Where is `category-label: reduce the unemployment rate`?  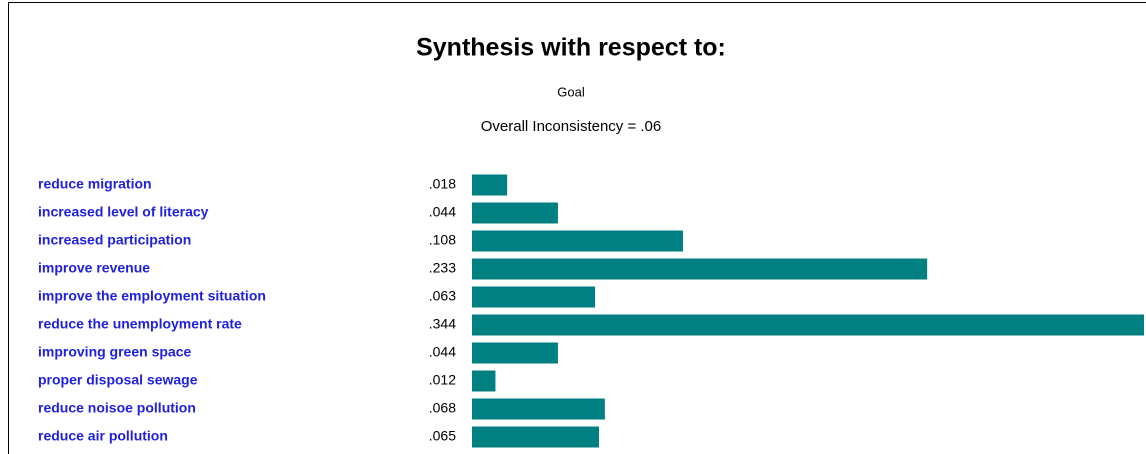
category-label: reduce the unemployment rate is located at coordinates (140, 324).